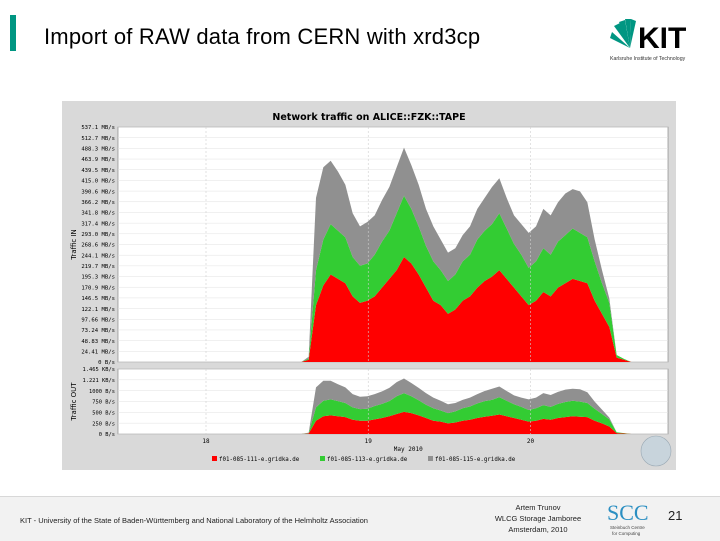  Describe the element at coordinates (98, 235) in the screenshot. I see `y-tick-label-traffic-in: 293.0 MB/s` at that location.